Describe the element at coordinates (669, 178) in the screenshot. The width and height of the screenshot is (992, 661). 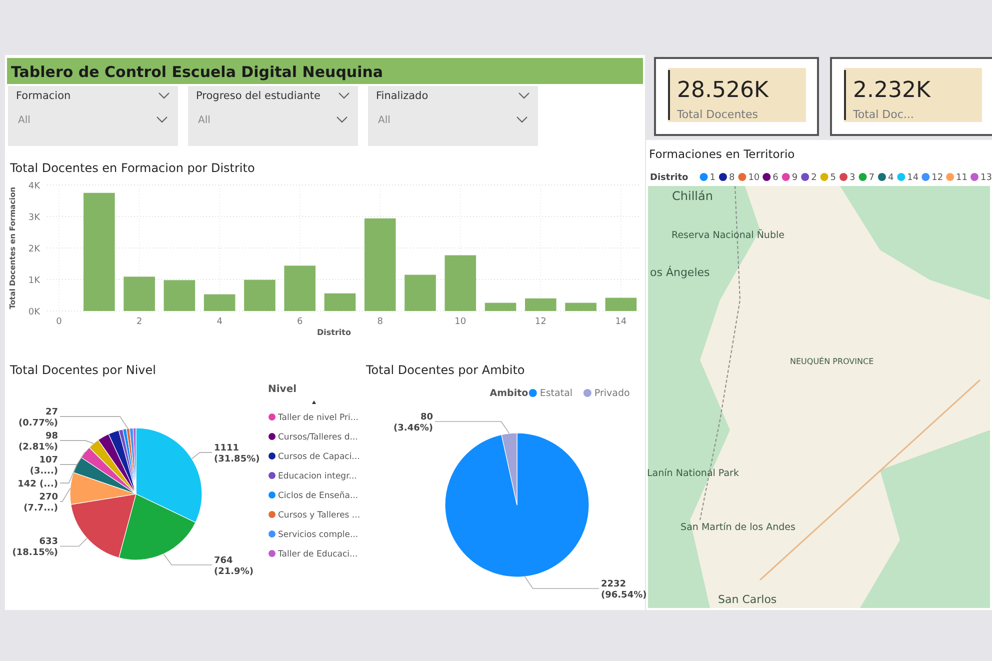
I see `legend-title: Distrito` at that location.